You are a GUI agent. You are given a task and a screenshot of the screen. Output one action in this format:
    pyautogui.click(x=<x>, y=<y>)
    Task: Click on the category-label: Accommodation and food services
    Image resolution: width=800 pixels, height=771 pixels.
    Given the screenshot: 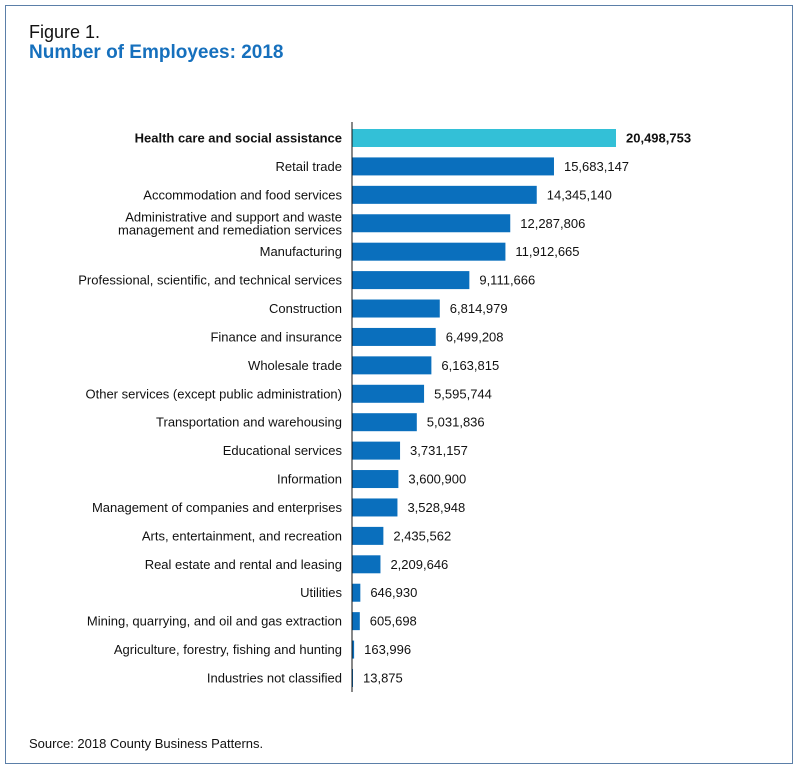 What is the action you would take?
    pyautogui.click(x=242, y=194)
    